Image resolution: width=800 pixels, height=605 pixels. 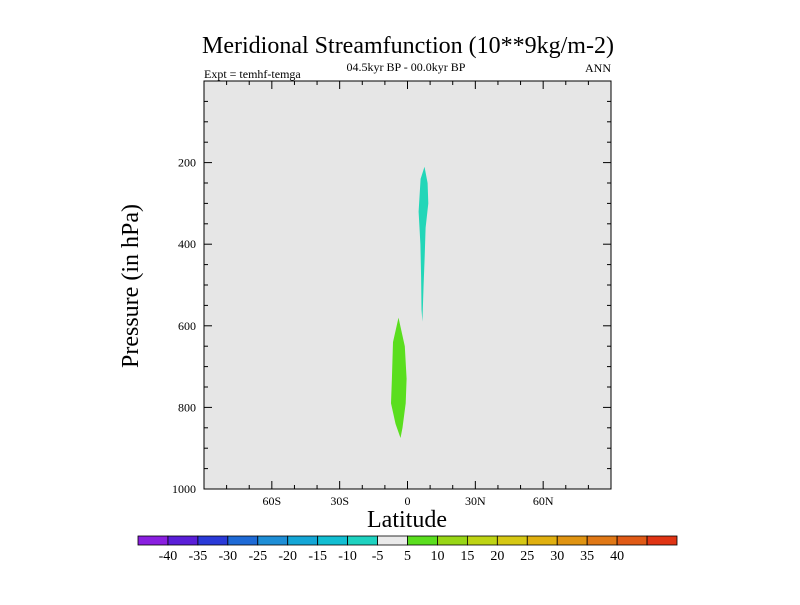 What do you see at coordinates (543, 501) in the screenshot?
I see `x-tick-label: 60N` at bounding box center [543, 501].